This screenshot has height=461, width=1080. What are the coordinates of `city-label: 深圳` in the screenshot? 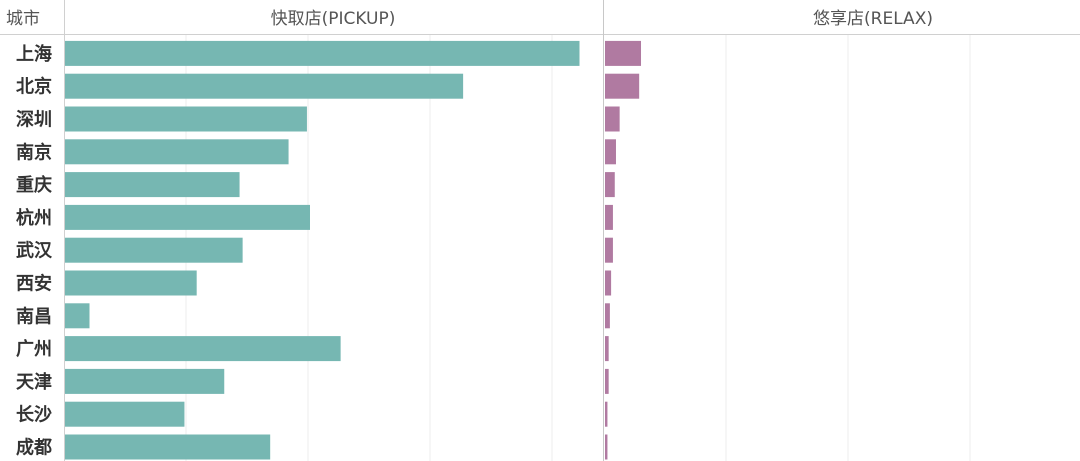 It's located at (34, 120).